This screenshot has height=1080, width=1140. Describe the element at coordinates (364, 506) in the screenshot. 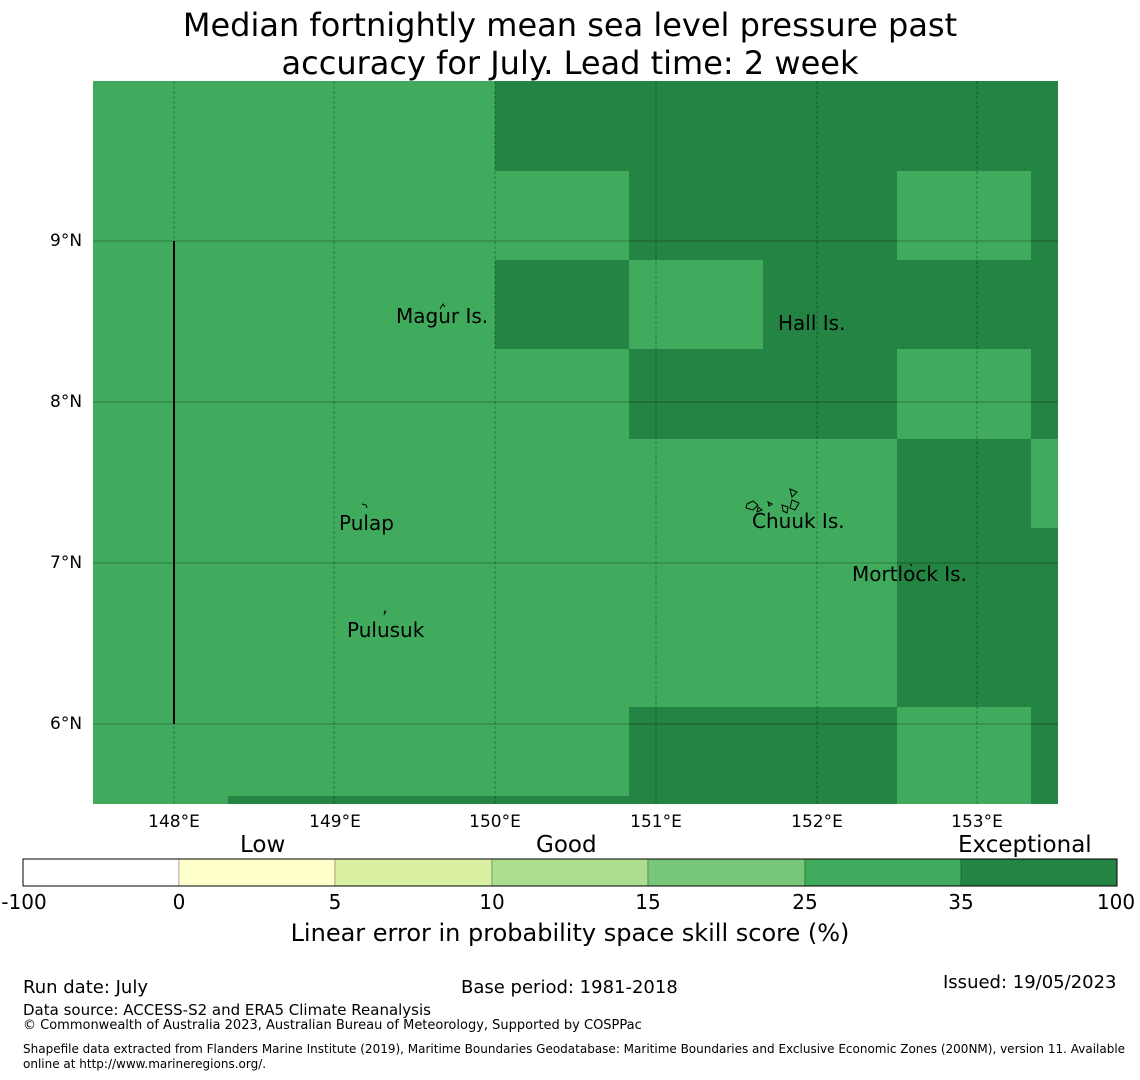

I see `pulap-island-outline` at that location.